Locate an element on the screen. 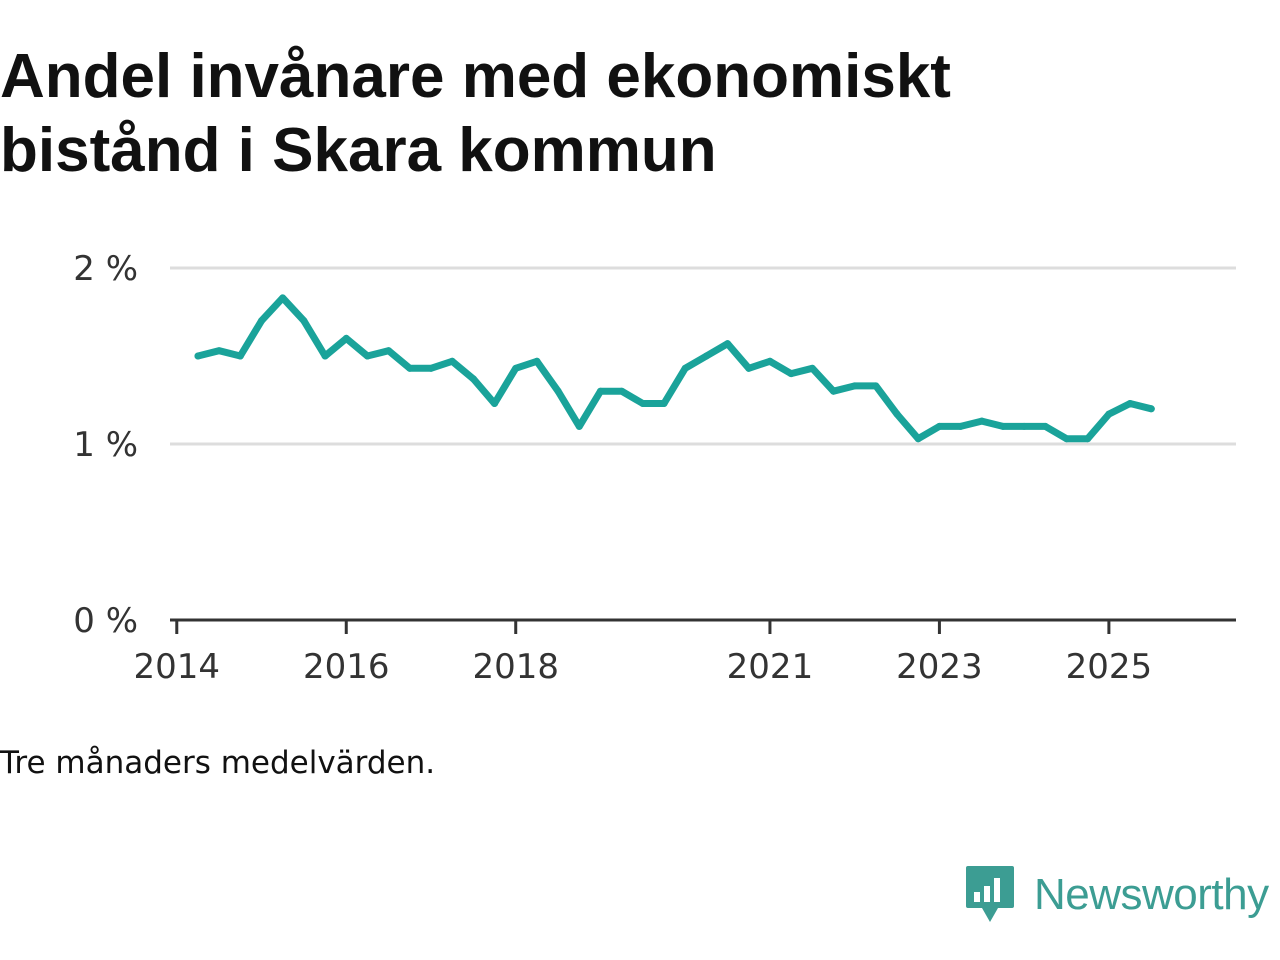 This screenshot has height=960, width=1280. x-tick-label: 2023 is located at coordinates (939, 667).